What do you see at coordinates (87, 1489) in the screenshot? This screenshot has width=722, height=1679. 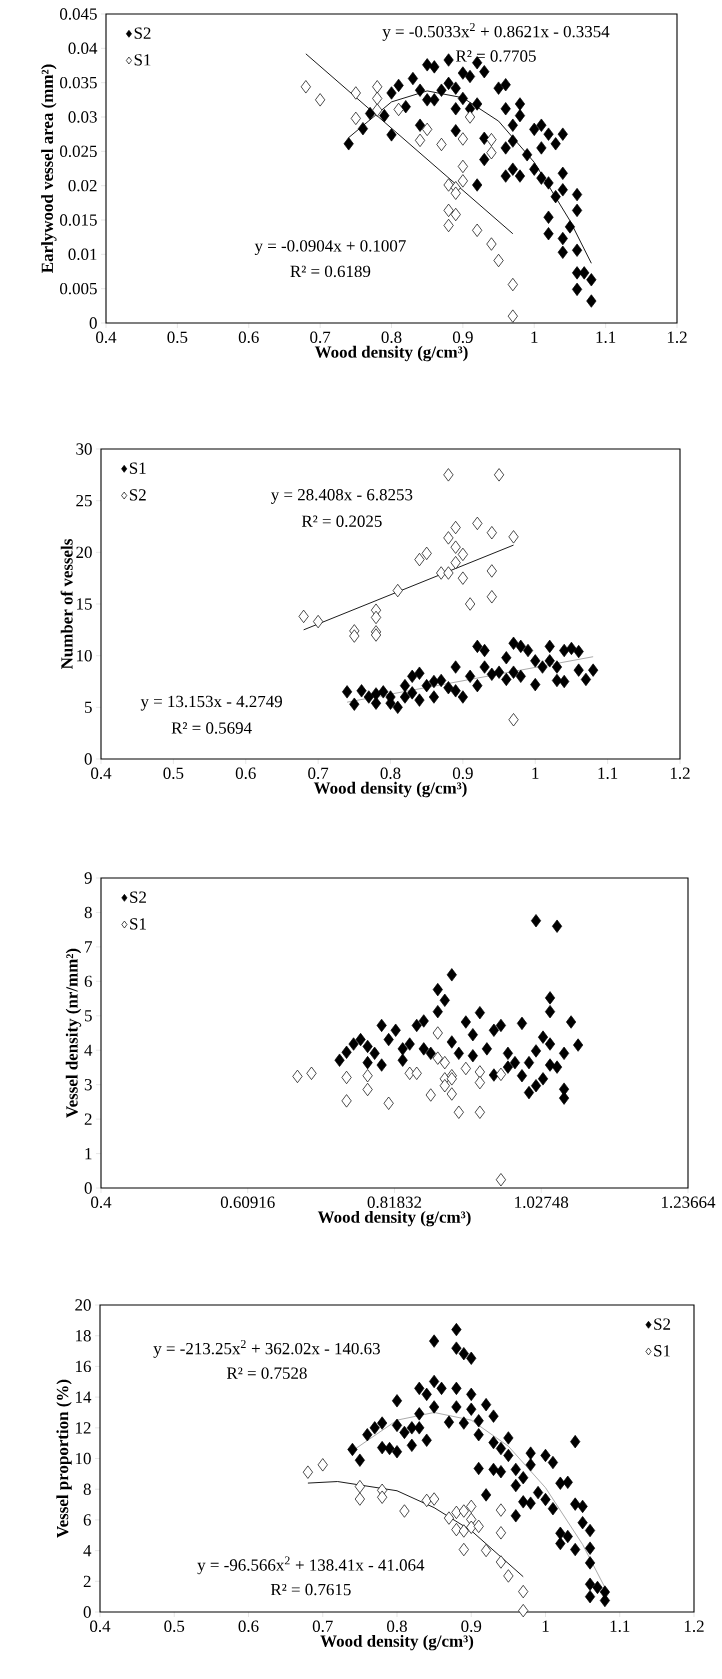 I see `y-tick-label: 8` at bounding box center [87, 1489].